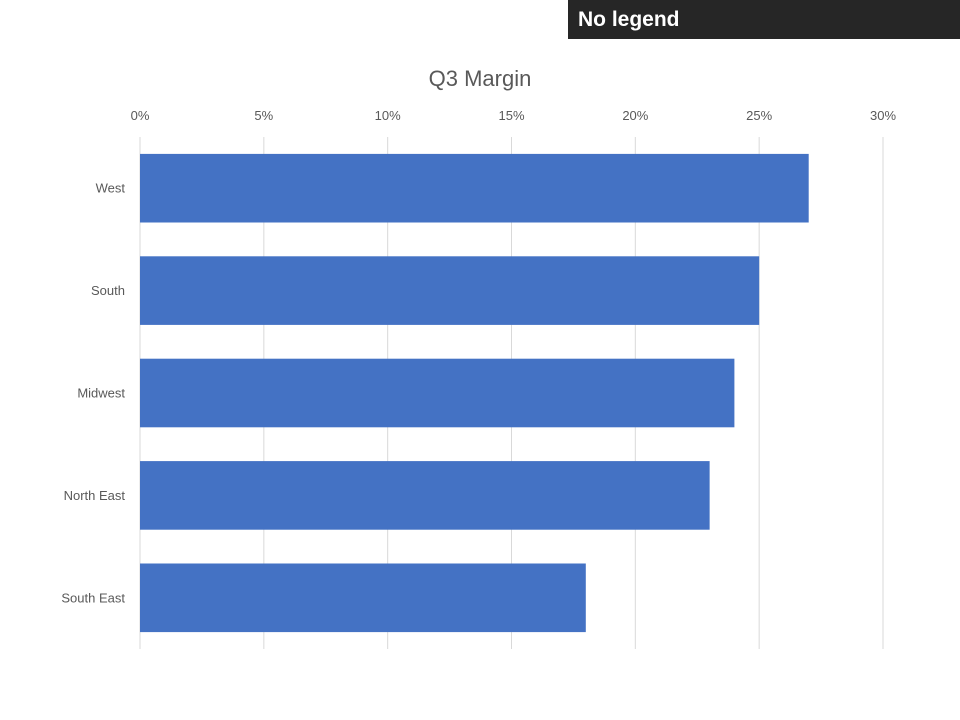 This screenshot has width=960, height=720. I want to click on x-tick-label: 25%, so click(759, 115).